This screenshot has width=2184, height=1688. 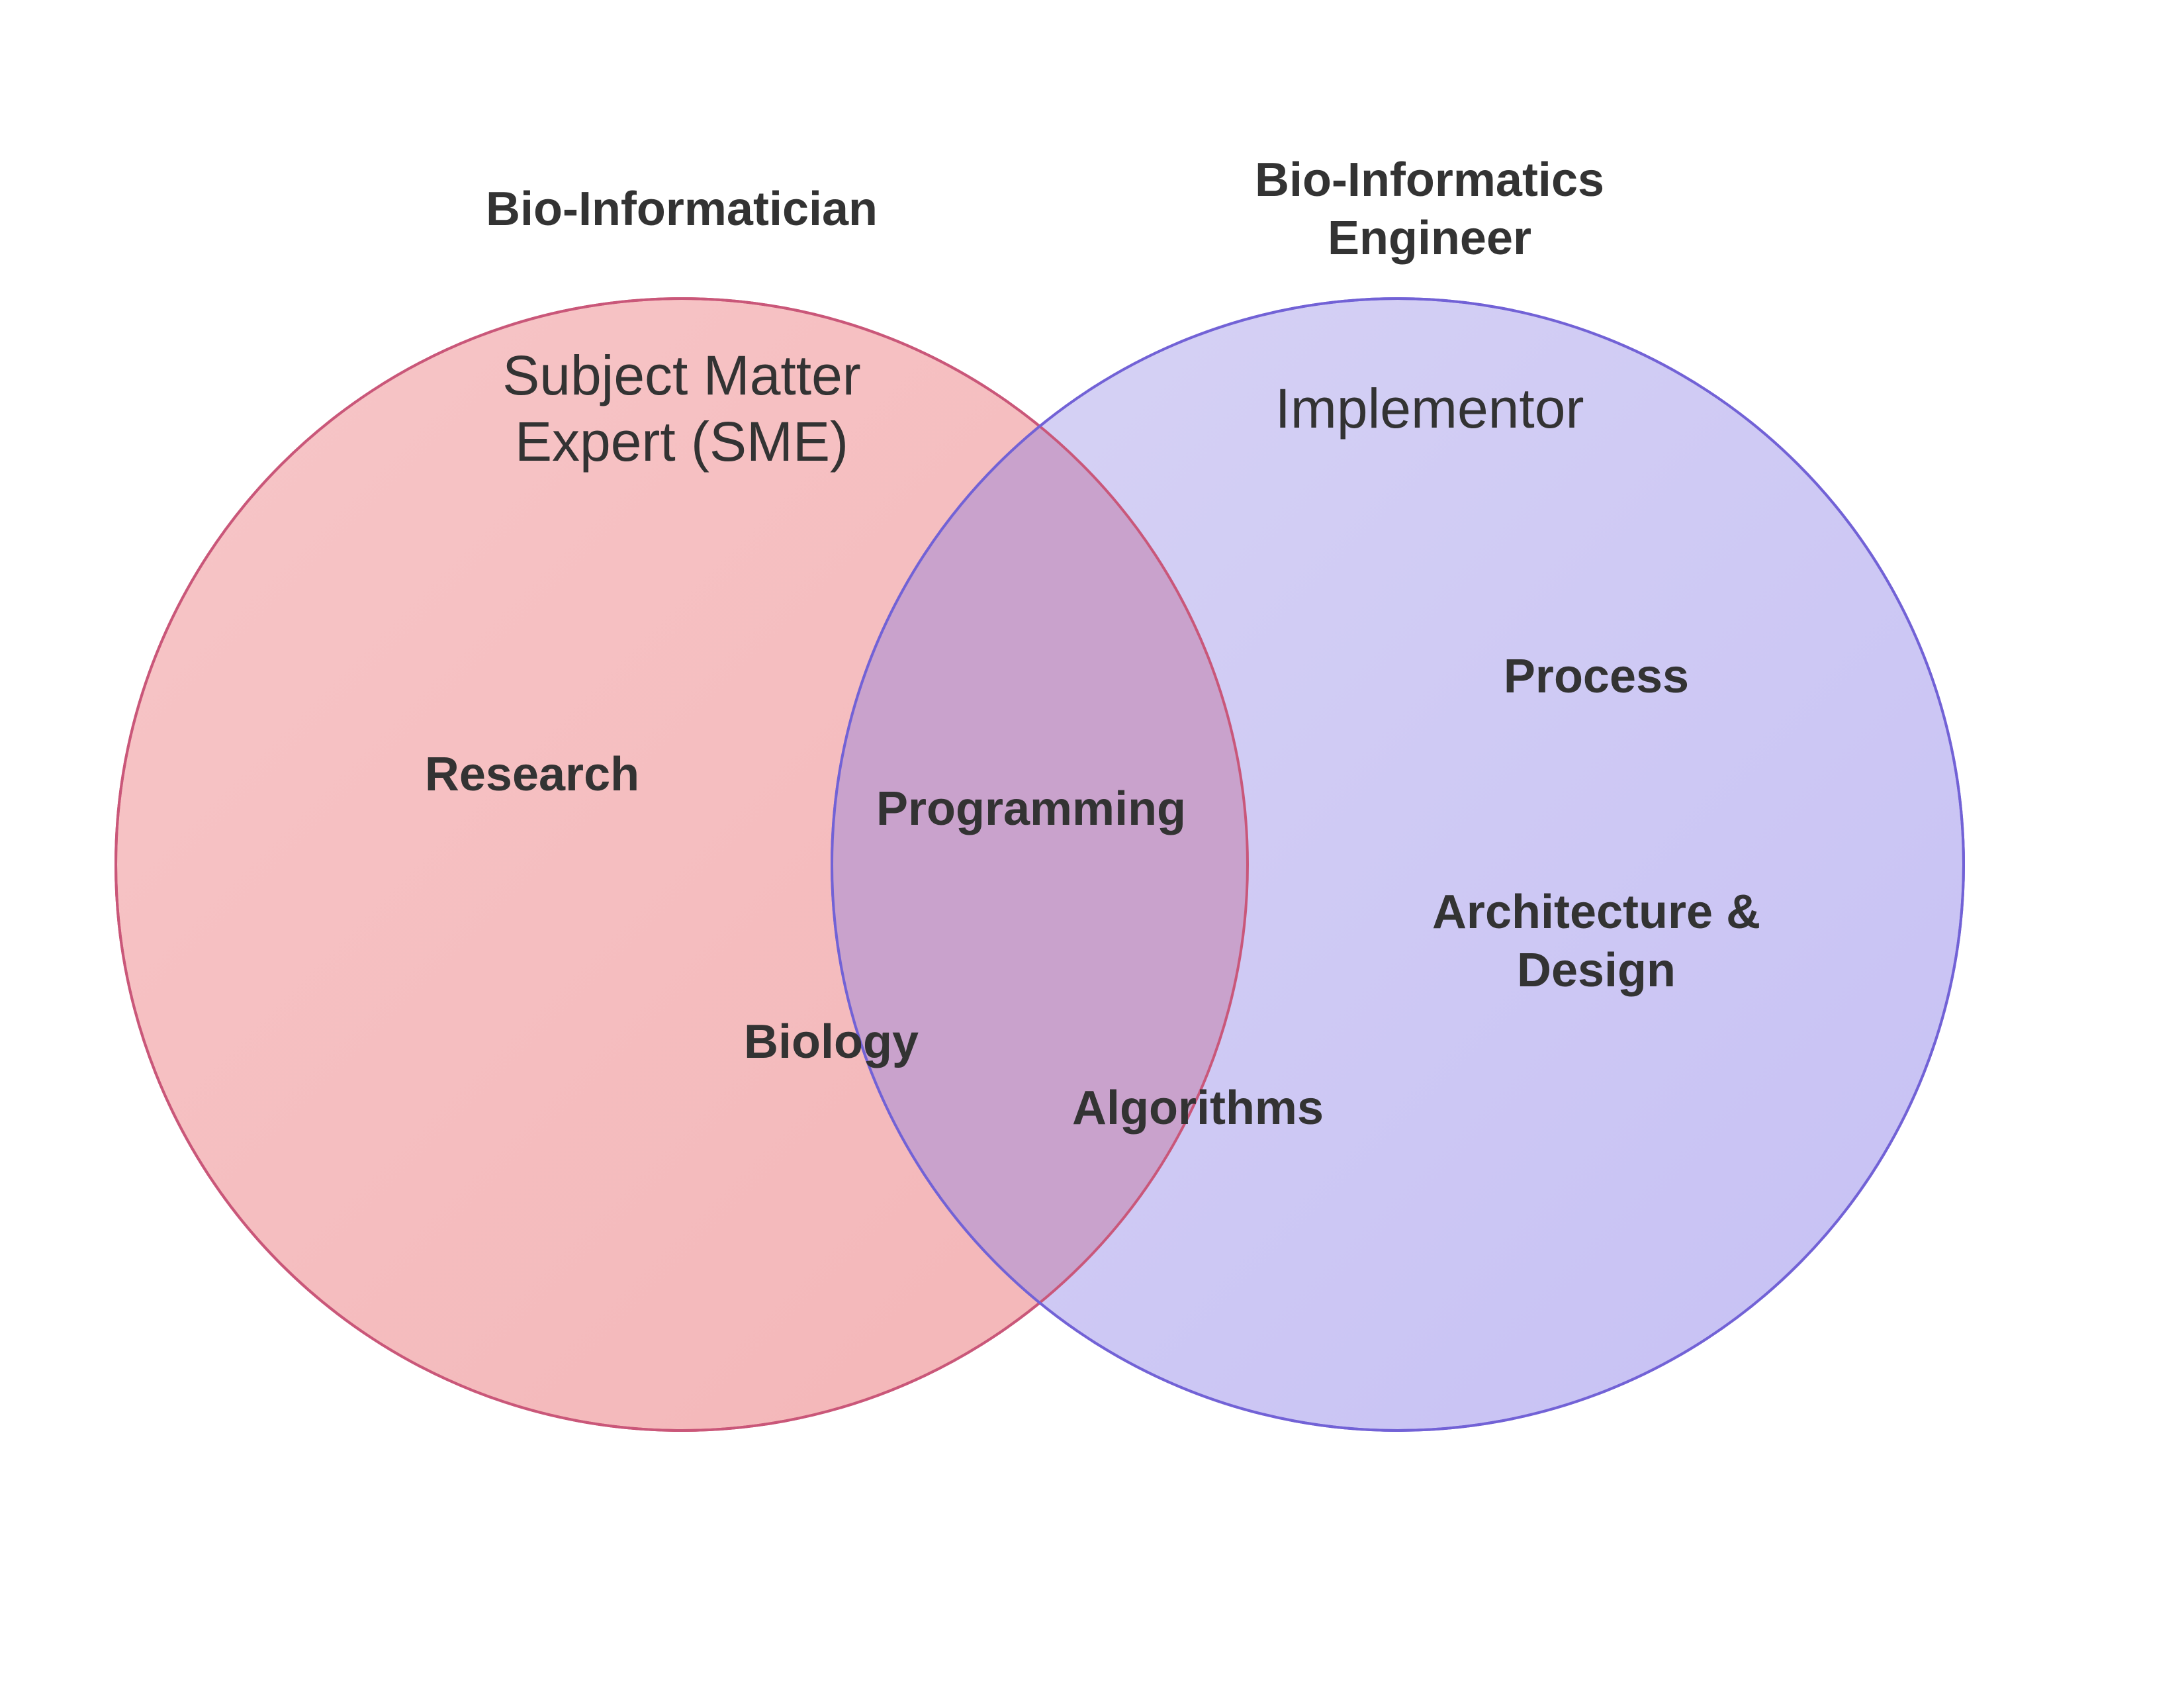 I want to click on right-circle-title: Bio-Informatics Engineer, so click(x=1430, y=209).